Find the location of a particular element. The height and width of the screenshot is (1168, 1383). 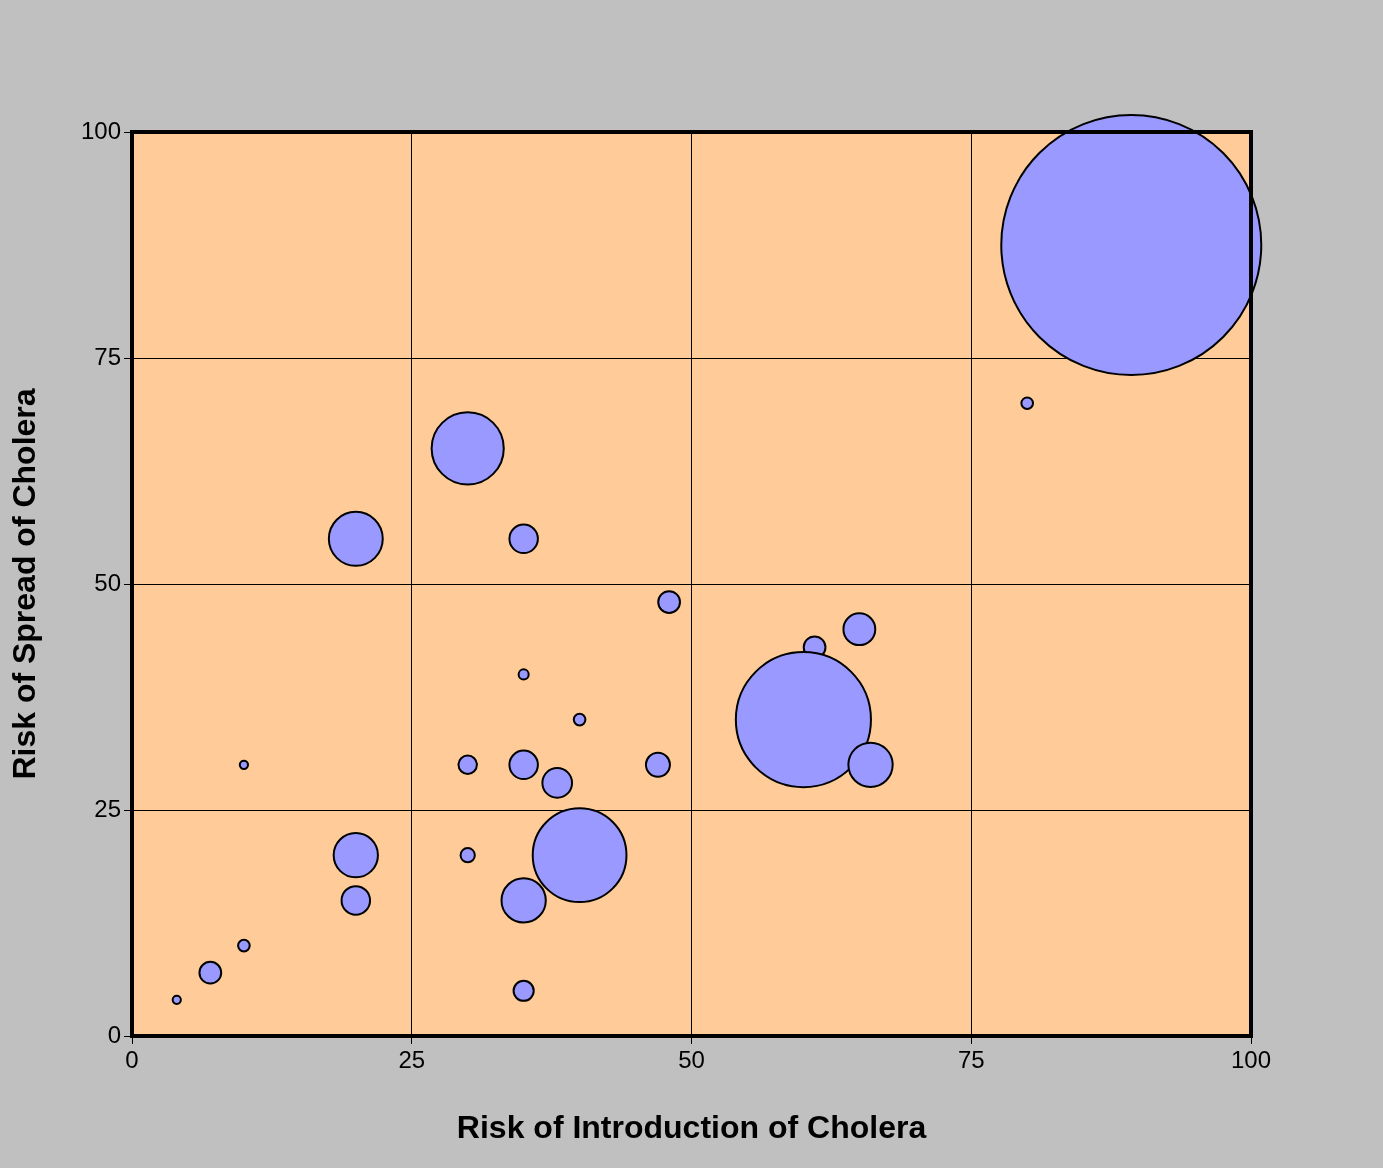

x-tick-label: 50 is located at coordinates (691, 1060).